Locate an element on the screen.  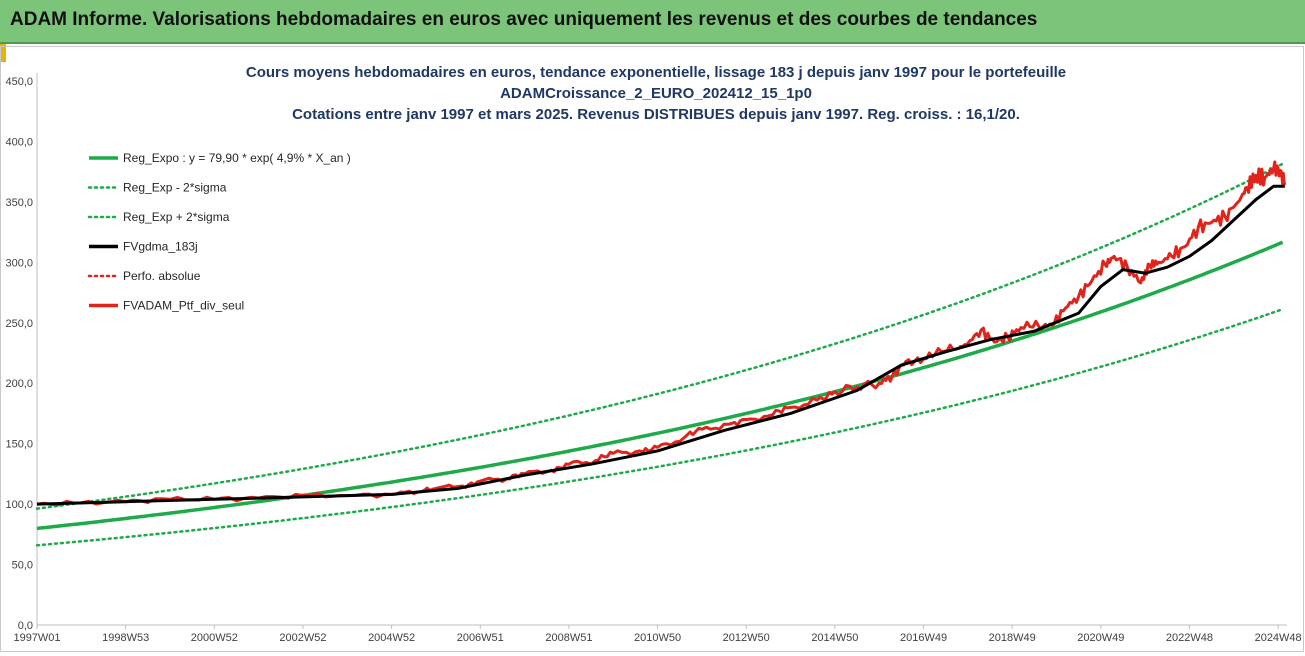
x-tick-label: 2012W50 is located at coordinates (746, 638).